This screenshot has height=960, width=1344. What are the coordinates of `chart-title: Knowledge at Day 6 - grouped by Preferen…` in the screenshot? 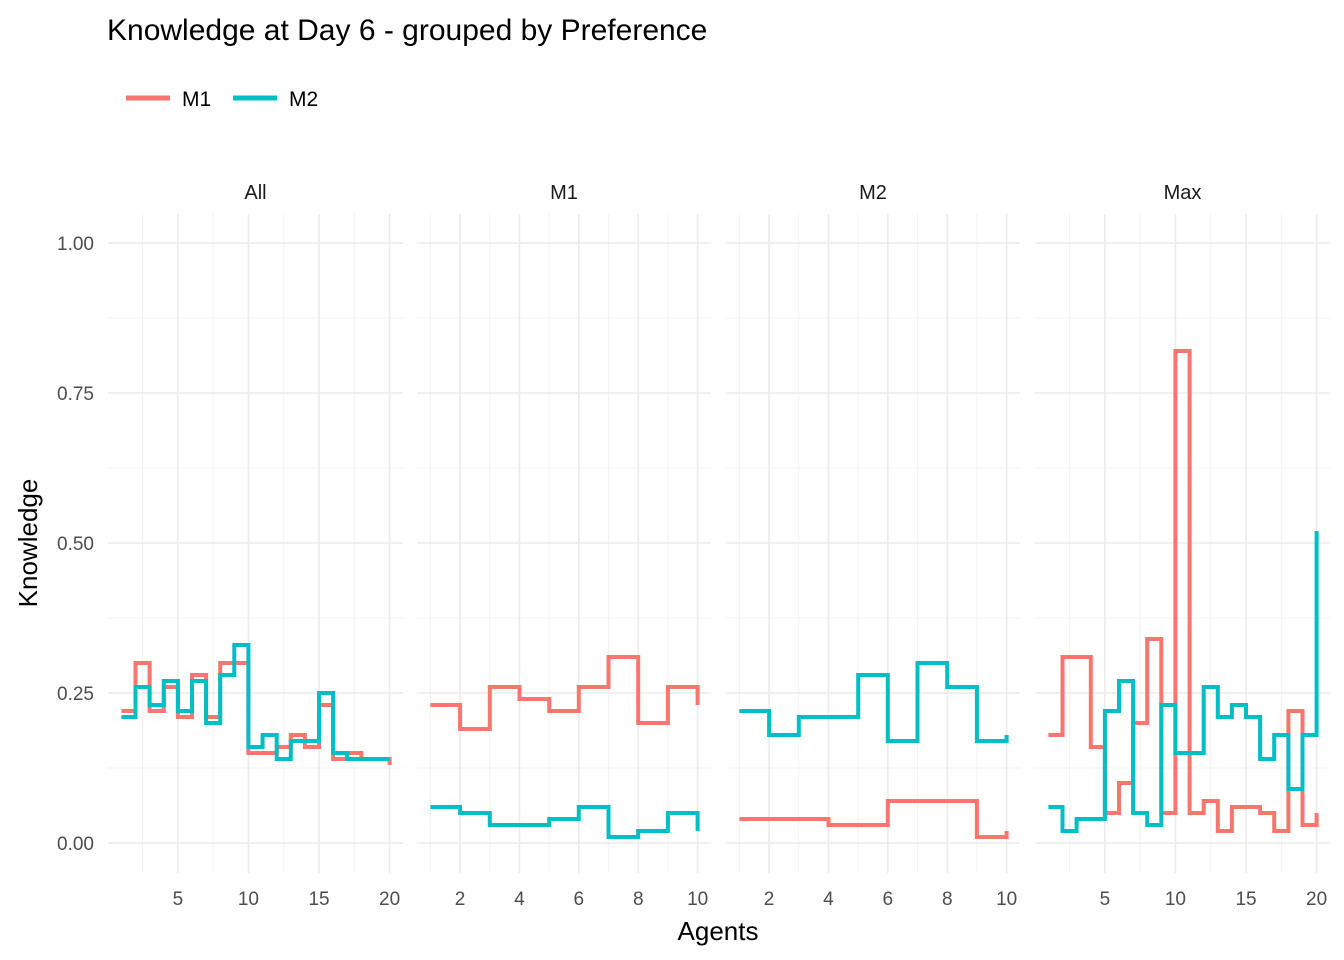 It's located at (407, 30).